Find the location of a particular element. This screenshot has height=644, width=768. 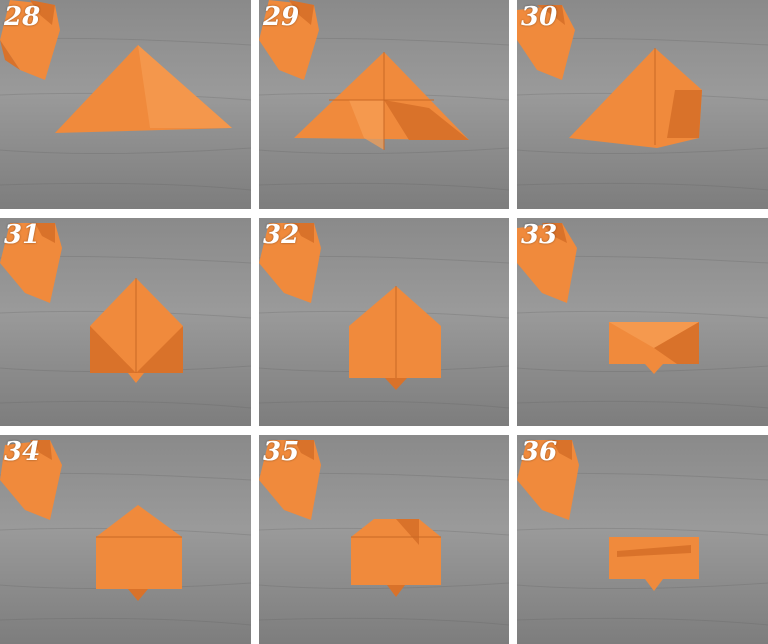

step-number: 29 is located at coordinates (281, 17).